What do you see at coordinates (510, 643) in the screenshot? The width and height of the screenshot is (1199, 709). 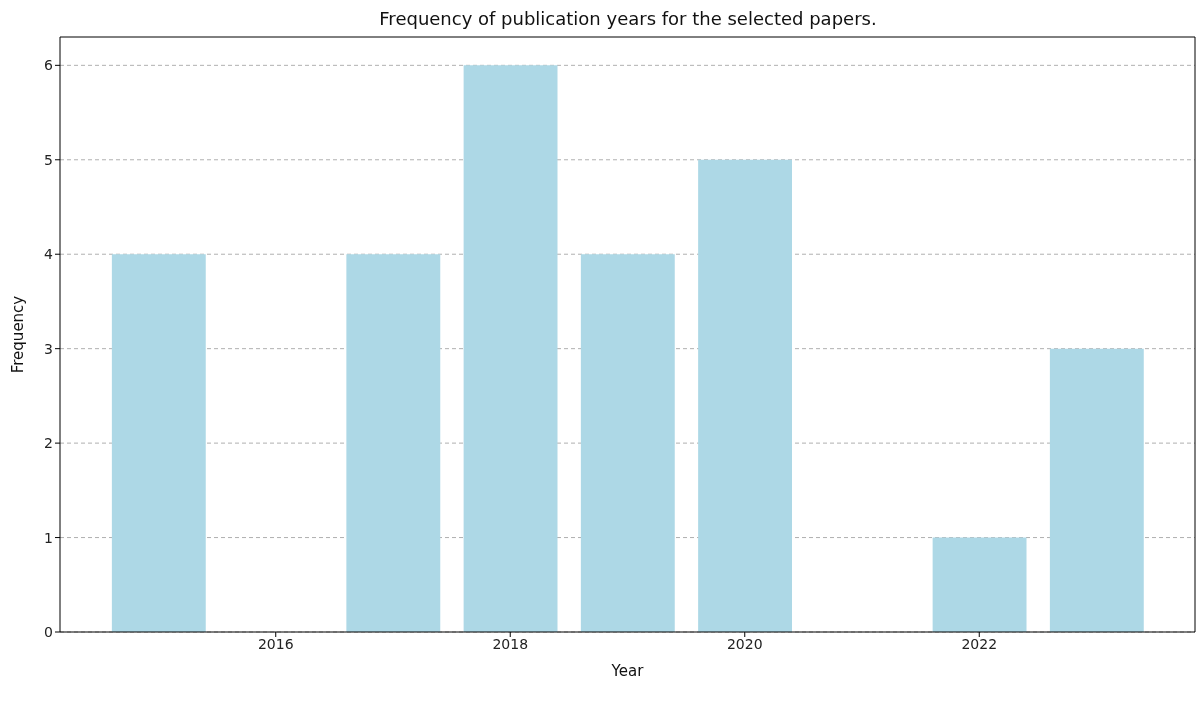 I see `x-tick-label: 2018` at bounding box center [510, 643].